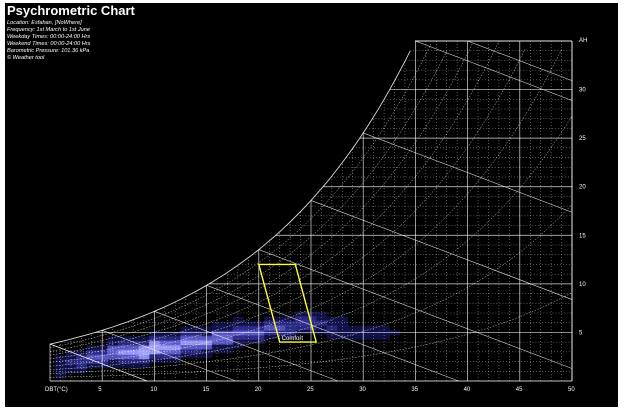 This screenshot has width=625, height=414. What do you see at coordinates (582, 91) in the screenshot?
I see `y-tick-label: 30` at bounding box center [582, 91].